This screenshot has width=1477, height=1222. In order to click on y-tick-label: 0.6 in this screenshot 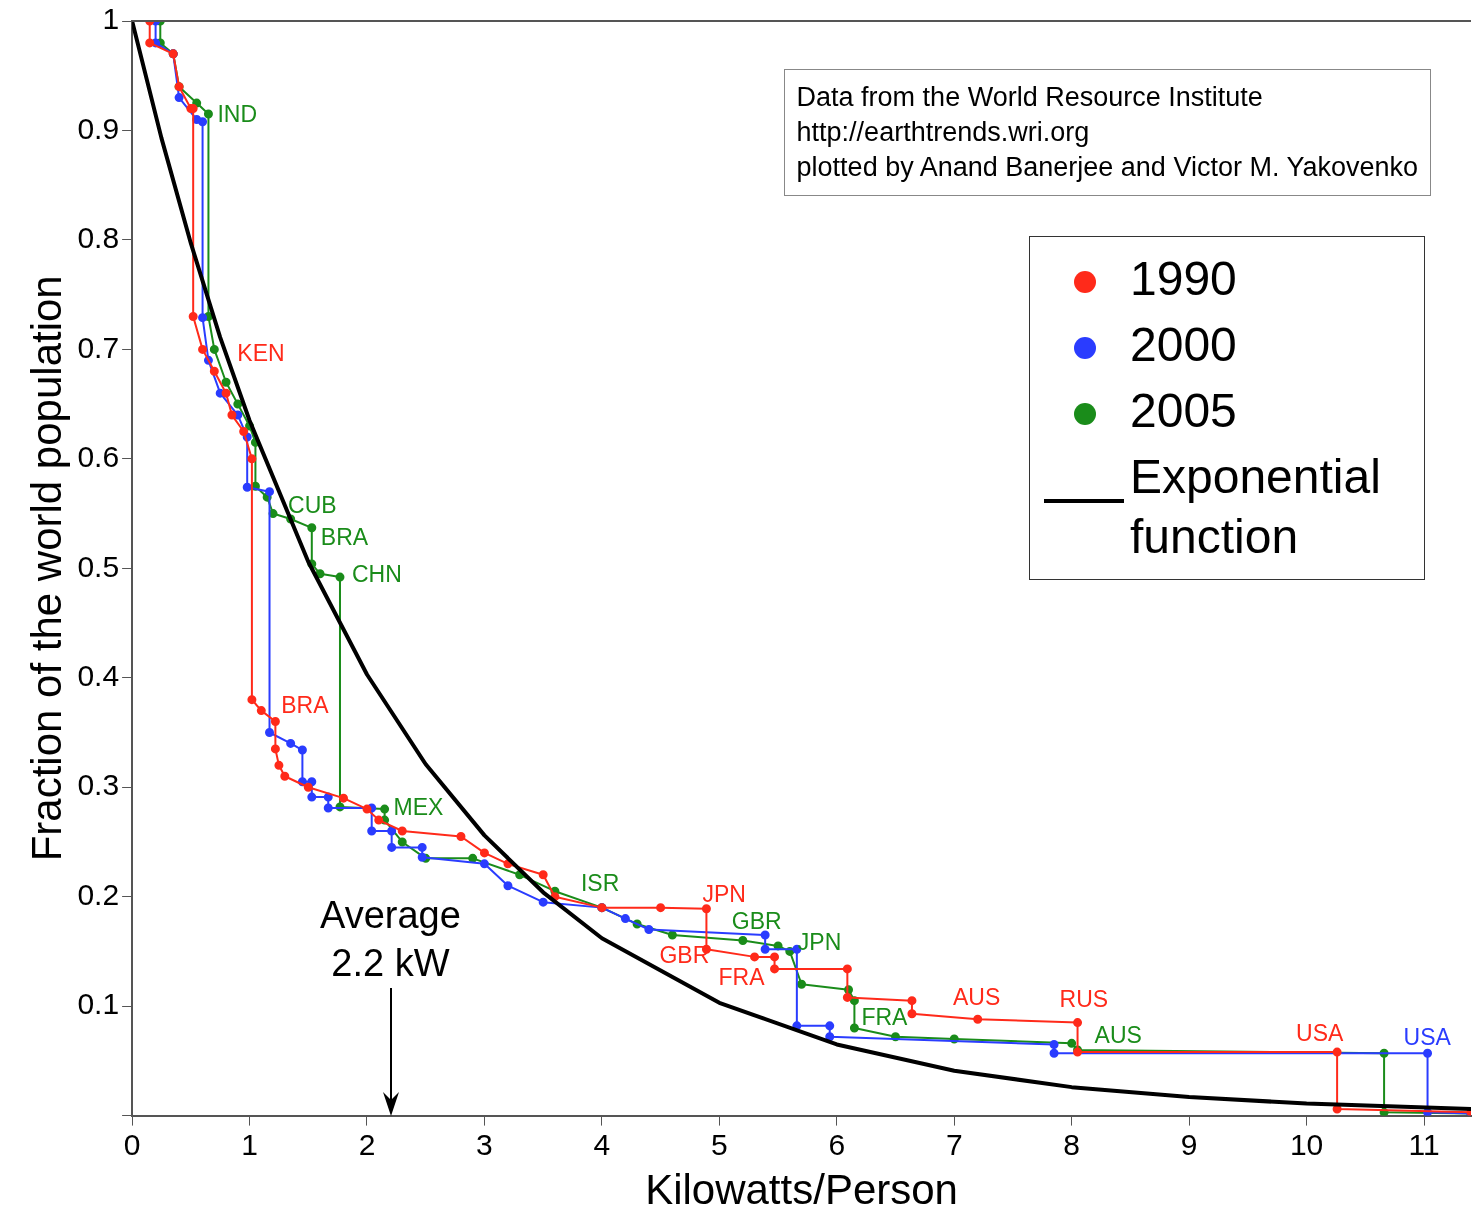, I will do `click(98, 457)`.